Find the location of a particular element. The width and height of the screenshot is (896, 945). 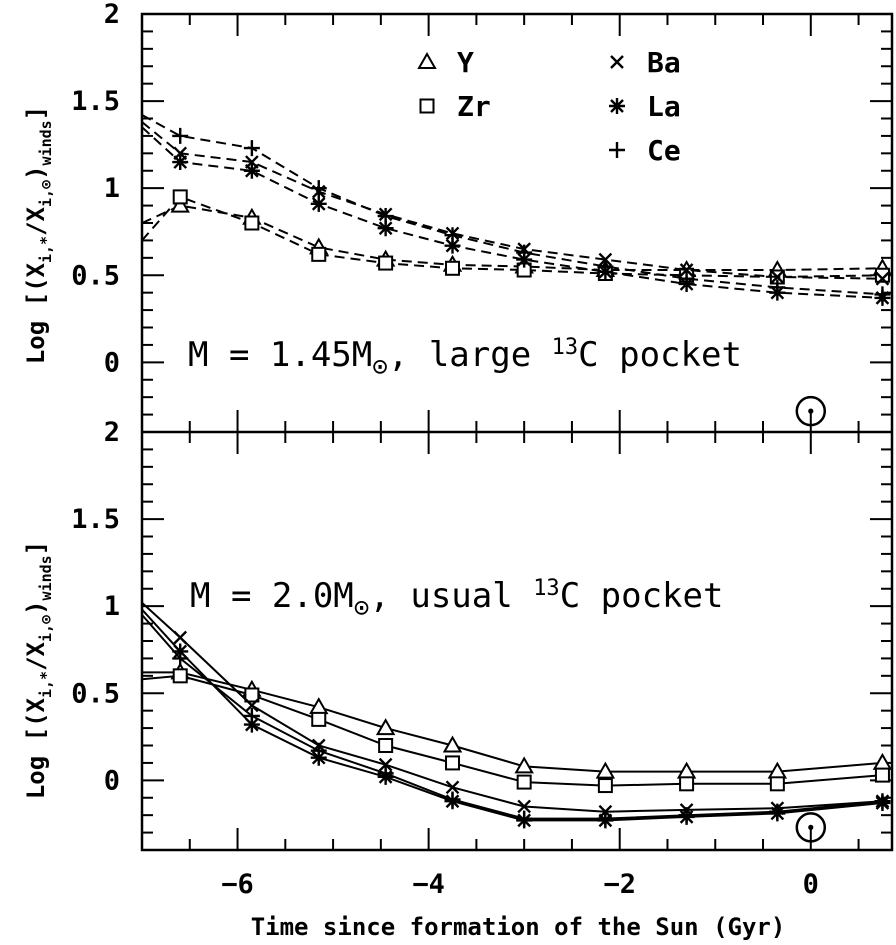

legend-marker-ce is located at coordinates (617, 150).